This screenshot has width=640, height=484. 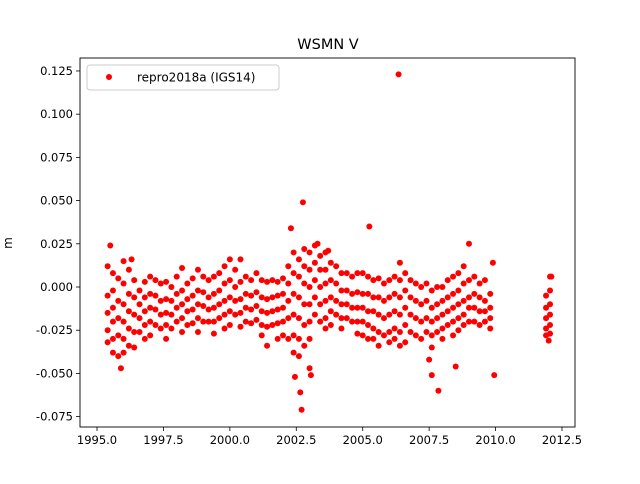 What do you see at coordinates (8, 243) in the screenshot?
I see `y-axis-label: m` at bounding box center [8, 243].